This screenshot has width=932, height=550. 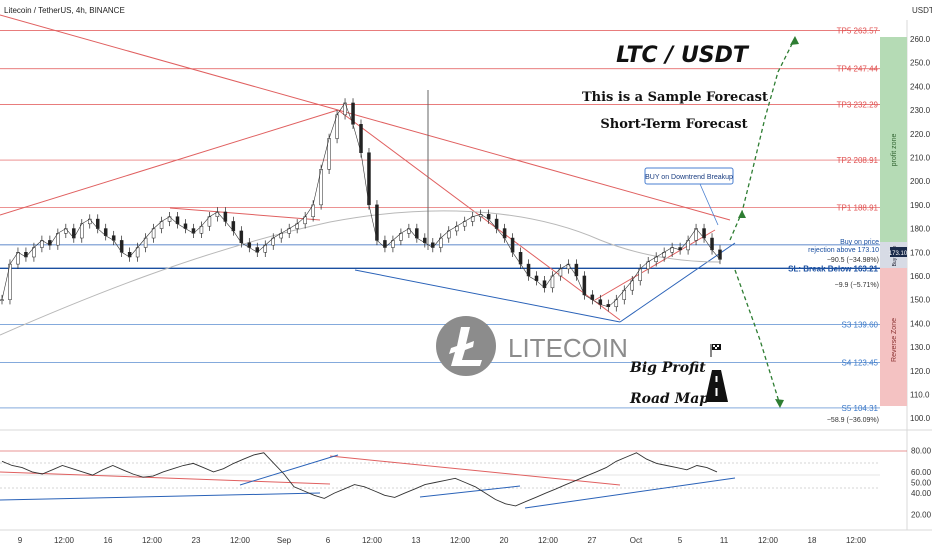 What do you see at coordinates (858, 69) in the screenshot?
I see `level-label-1: TP4 247.44` at bounding box center [858, 69].